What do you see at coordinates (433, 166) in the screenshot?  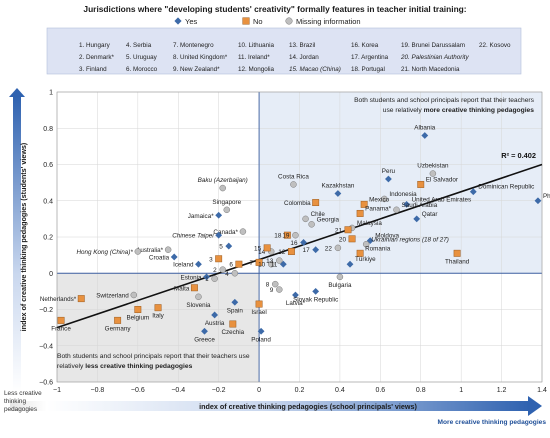 I see `point-label: Uzbekistan` at bounding box center [433, 166].